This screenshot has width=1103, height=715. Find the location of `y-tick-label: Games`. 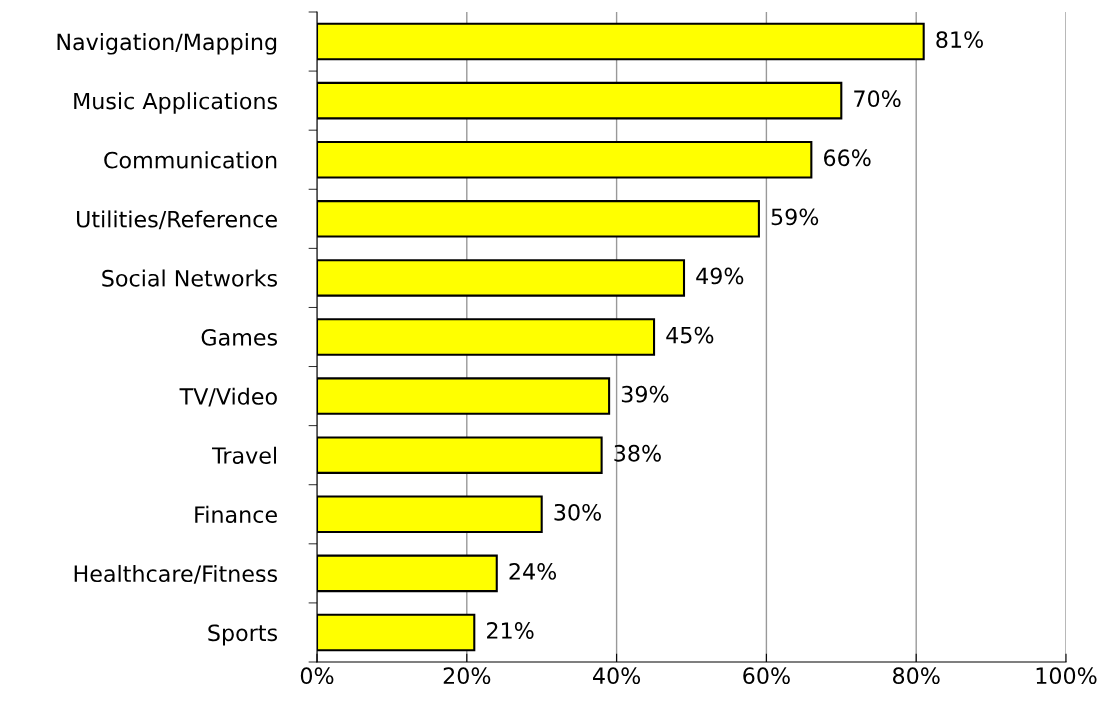

y-tick-label: Games is located at coordinates (239, 337).